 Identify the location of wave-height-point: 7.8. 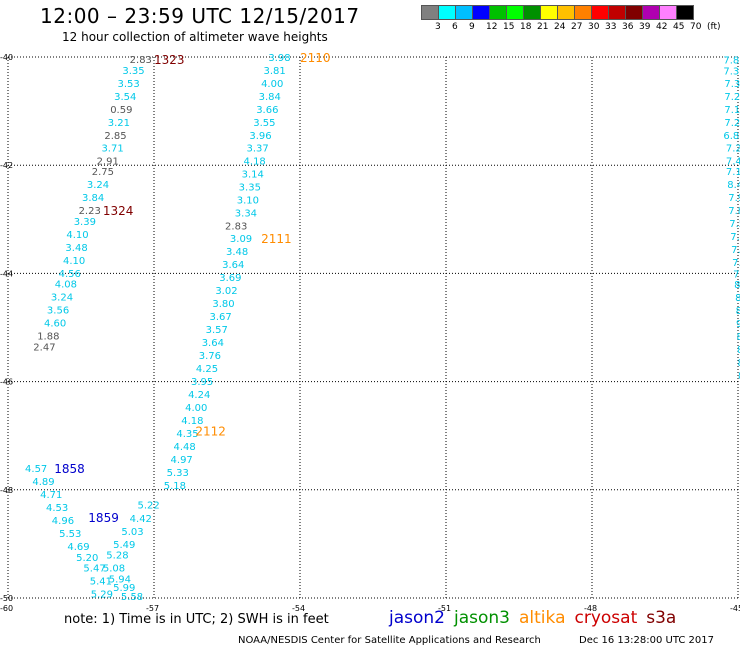
(735, 250).